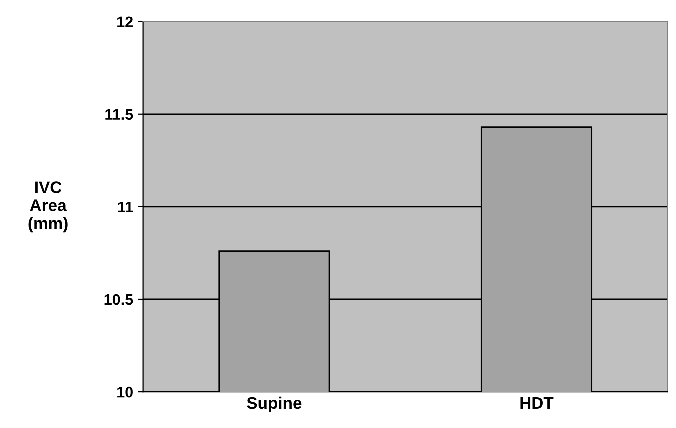 The image size is (676, 428). I want to click on y-axis-title: IVC Area (mm), so click(48, 207).